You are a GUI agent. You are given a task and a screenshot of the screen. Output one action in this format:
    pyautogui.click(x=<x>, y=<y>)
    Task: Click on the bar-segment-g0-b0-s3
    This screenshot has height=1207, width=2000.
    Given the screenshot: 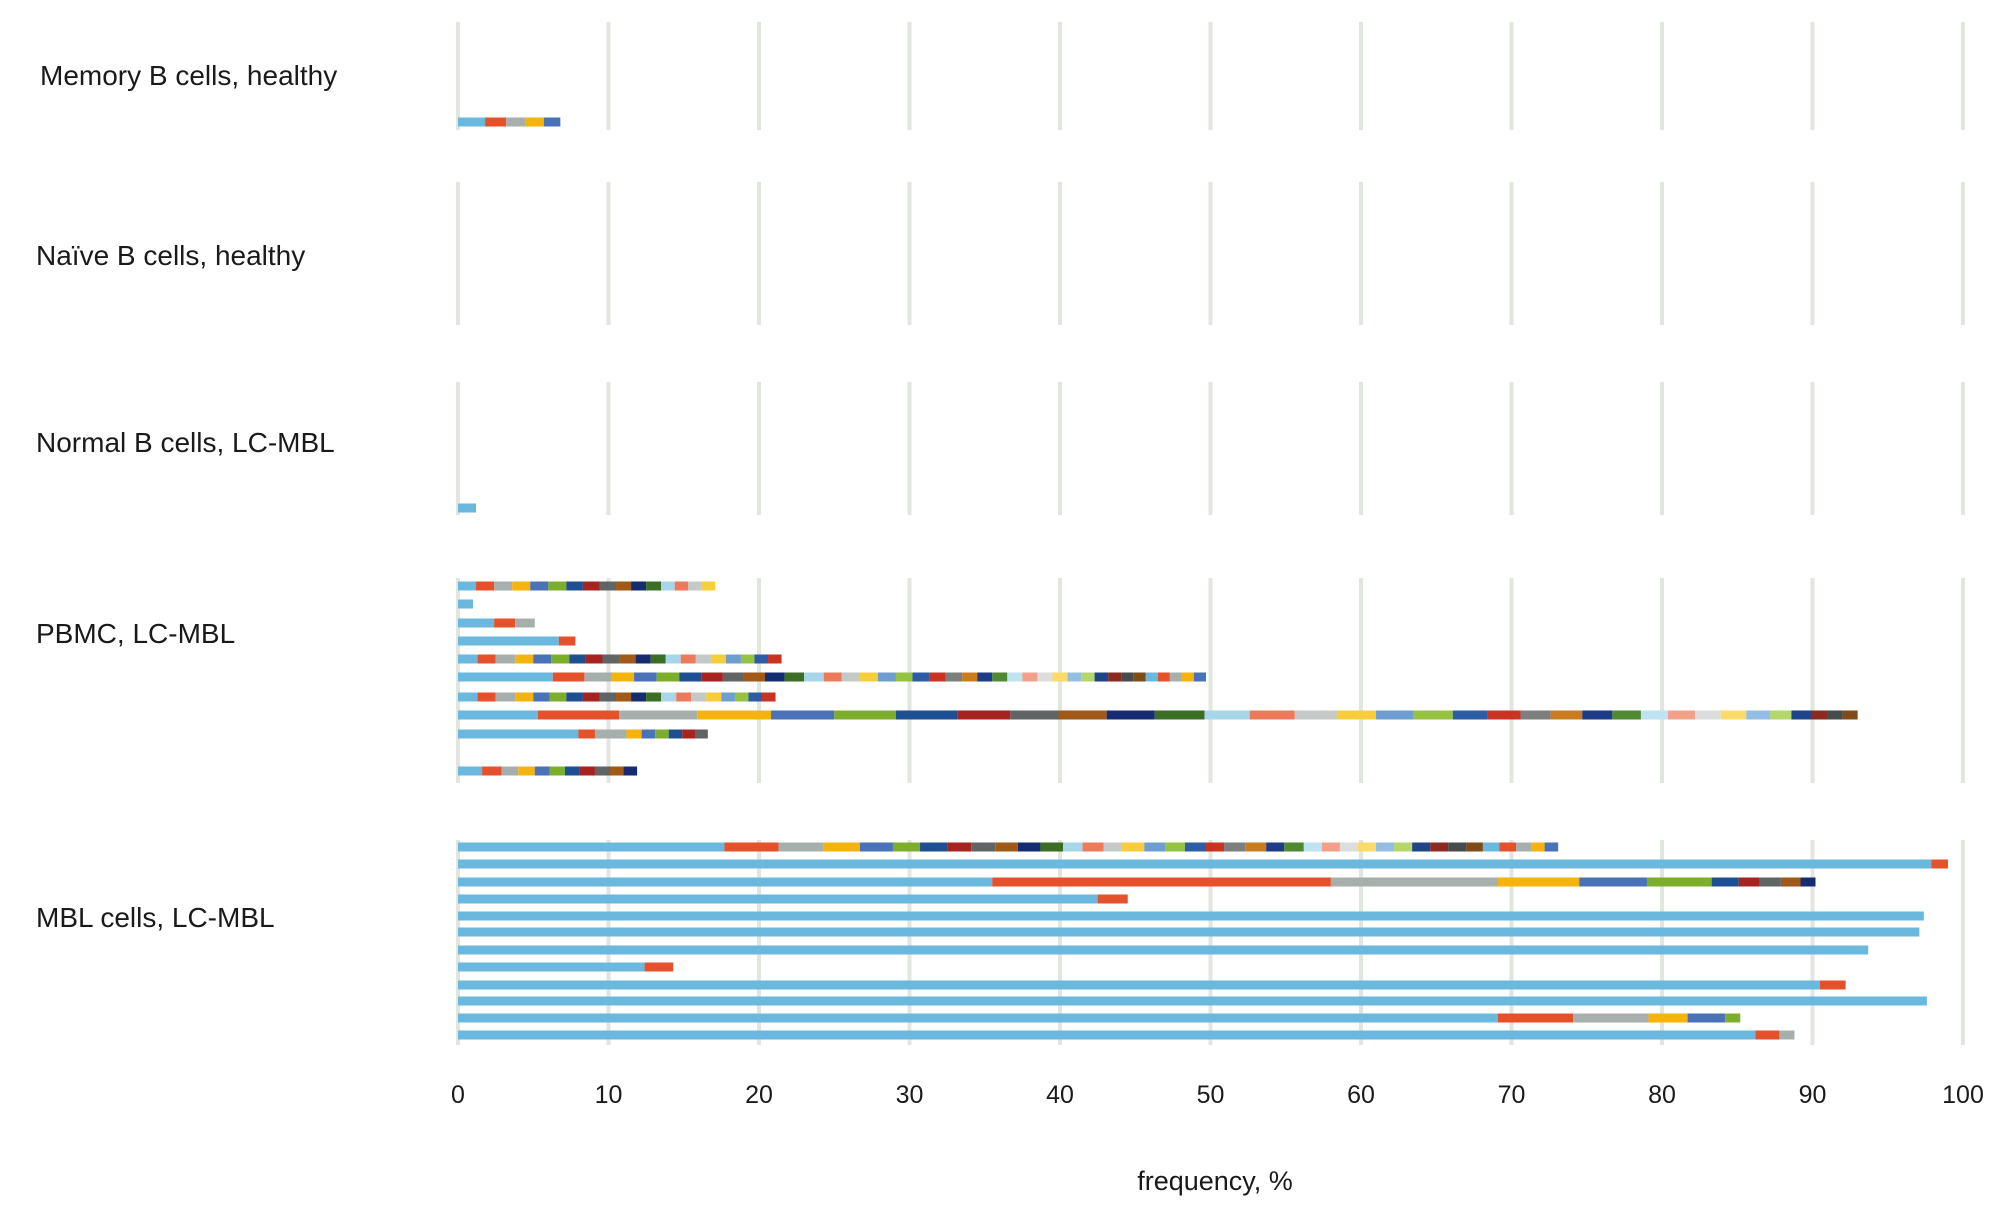 What is the action you would take?
    pyautogui.click(x=534, y=122)
    